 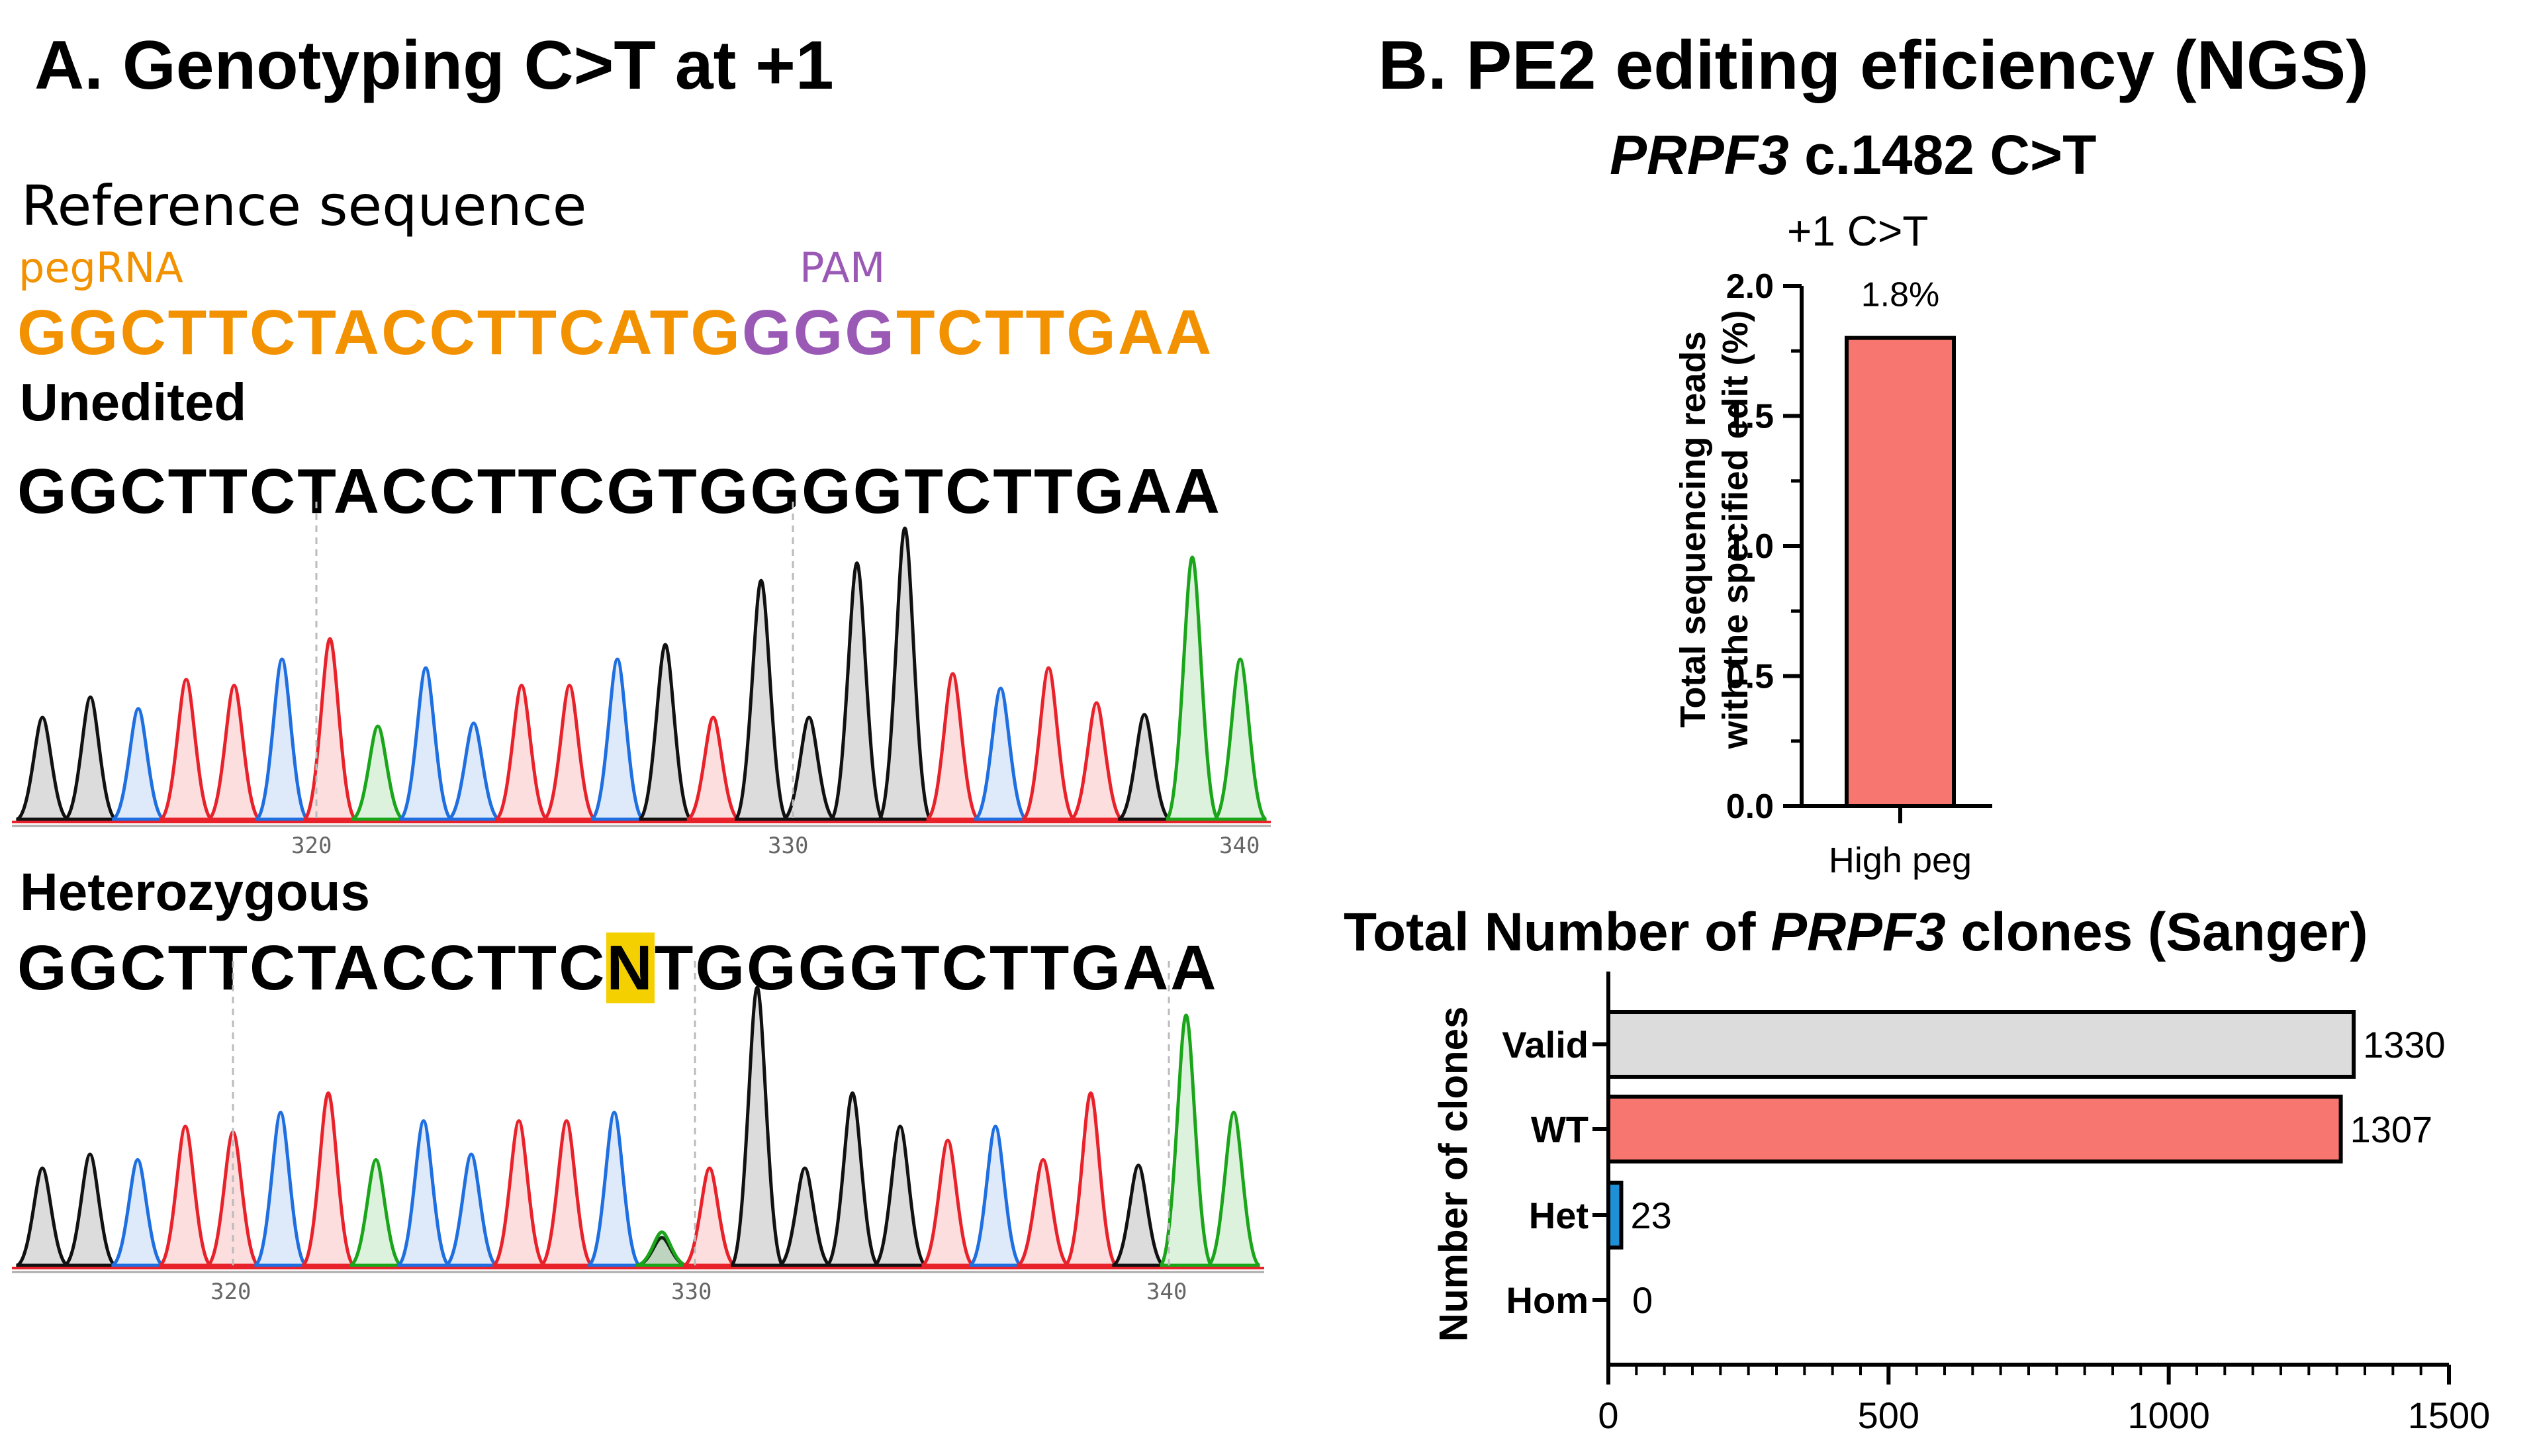 What do you see at coordinates (1974, 1129) in the screenshot?
I see `chart2-bar-wt` at bounding box center [1974, 1129].